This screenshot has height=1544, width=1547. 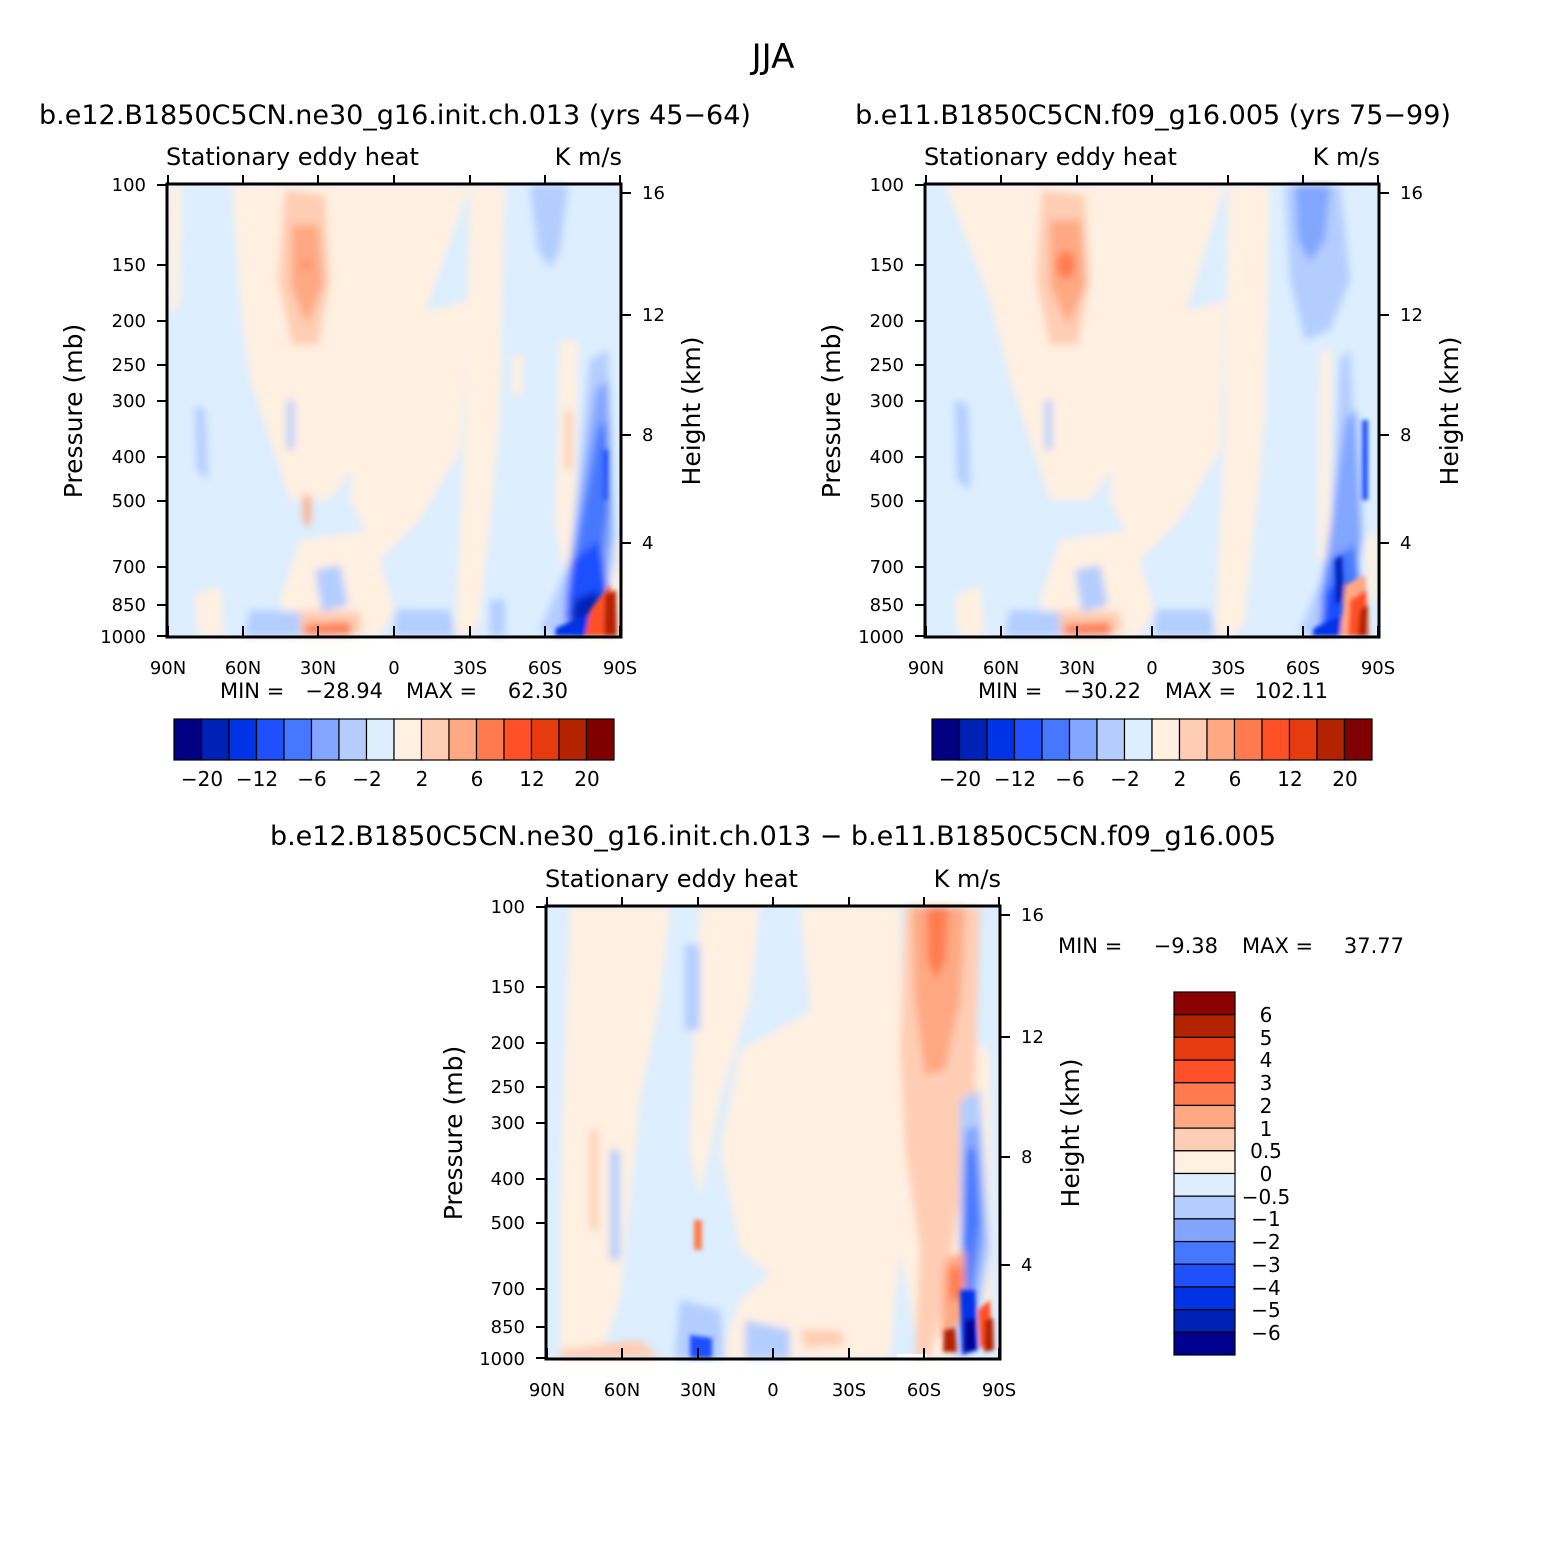 What do you see at coordinates (1152, 405) in the screenshot?
I see `panel-2-x-ticks` at bounding box center [1152, 405].